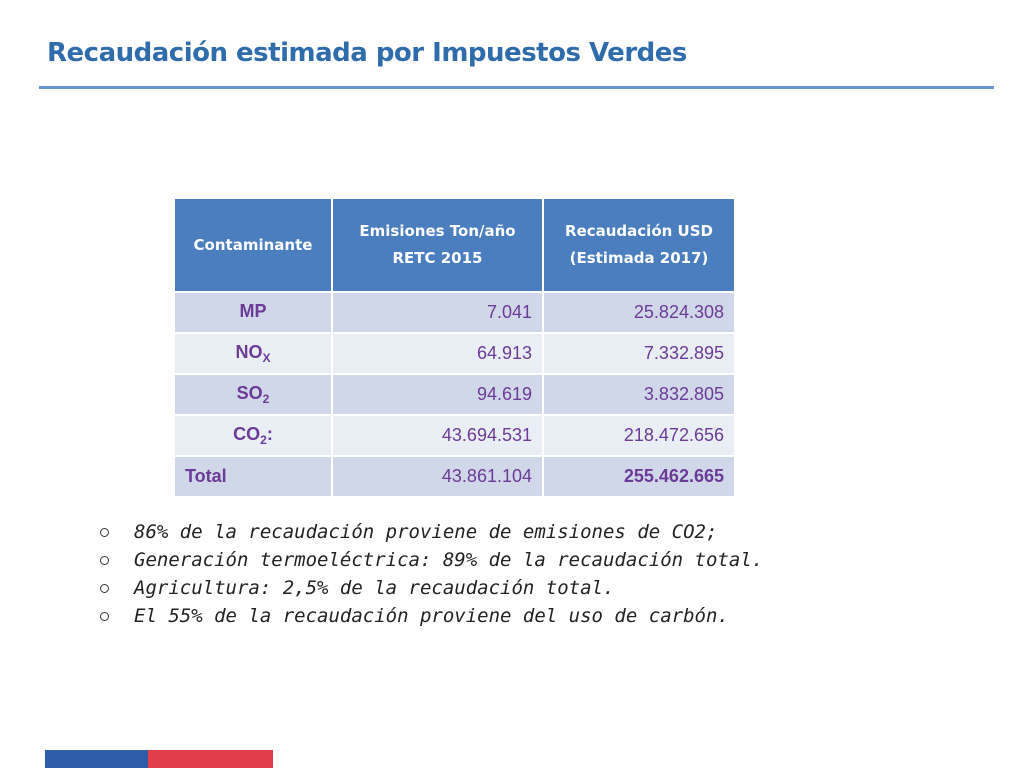  Describe the element at coordinates (269, 434) in the screenshot. I see `pollutant-suffix: :` at that location.